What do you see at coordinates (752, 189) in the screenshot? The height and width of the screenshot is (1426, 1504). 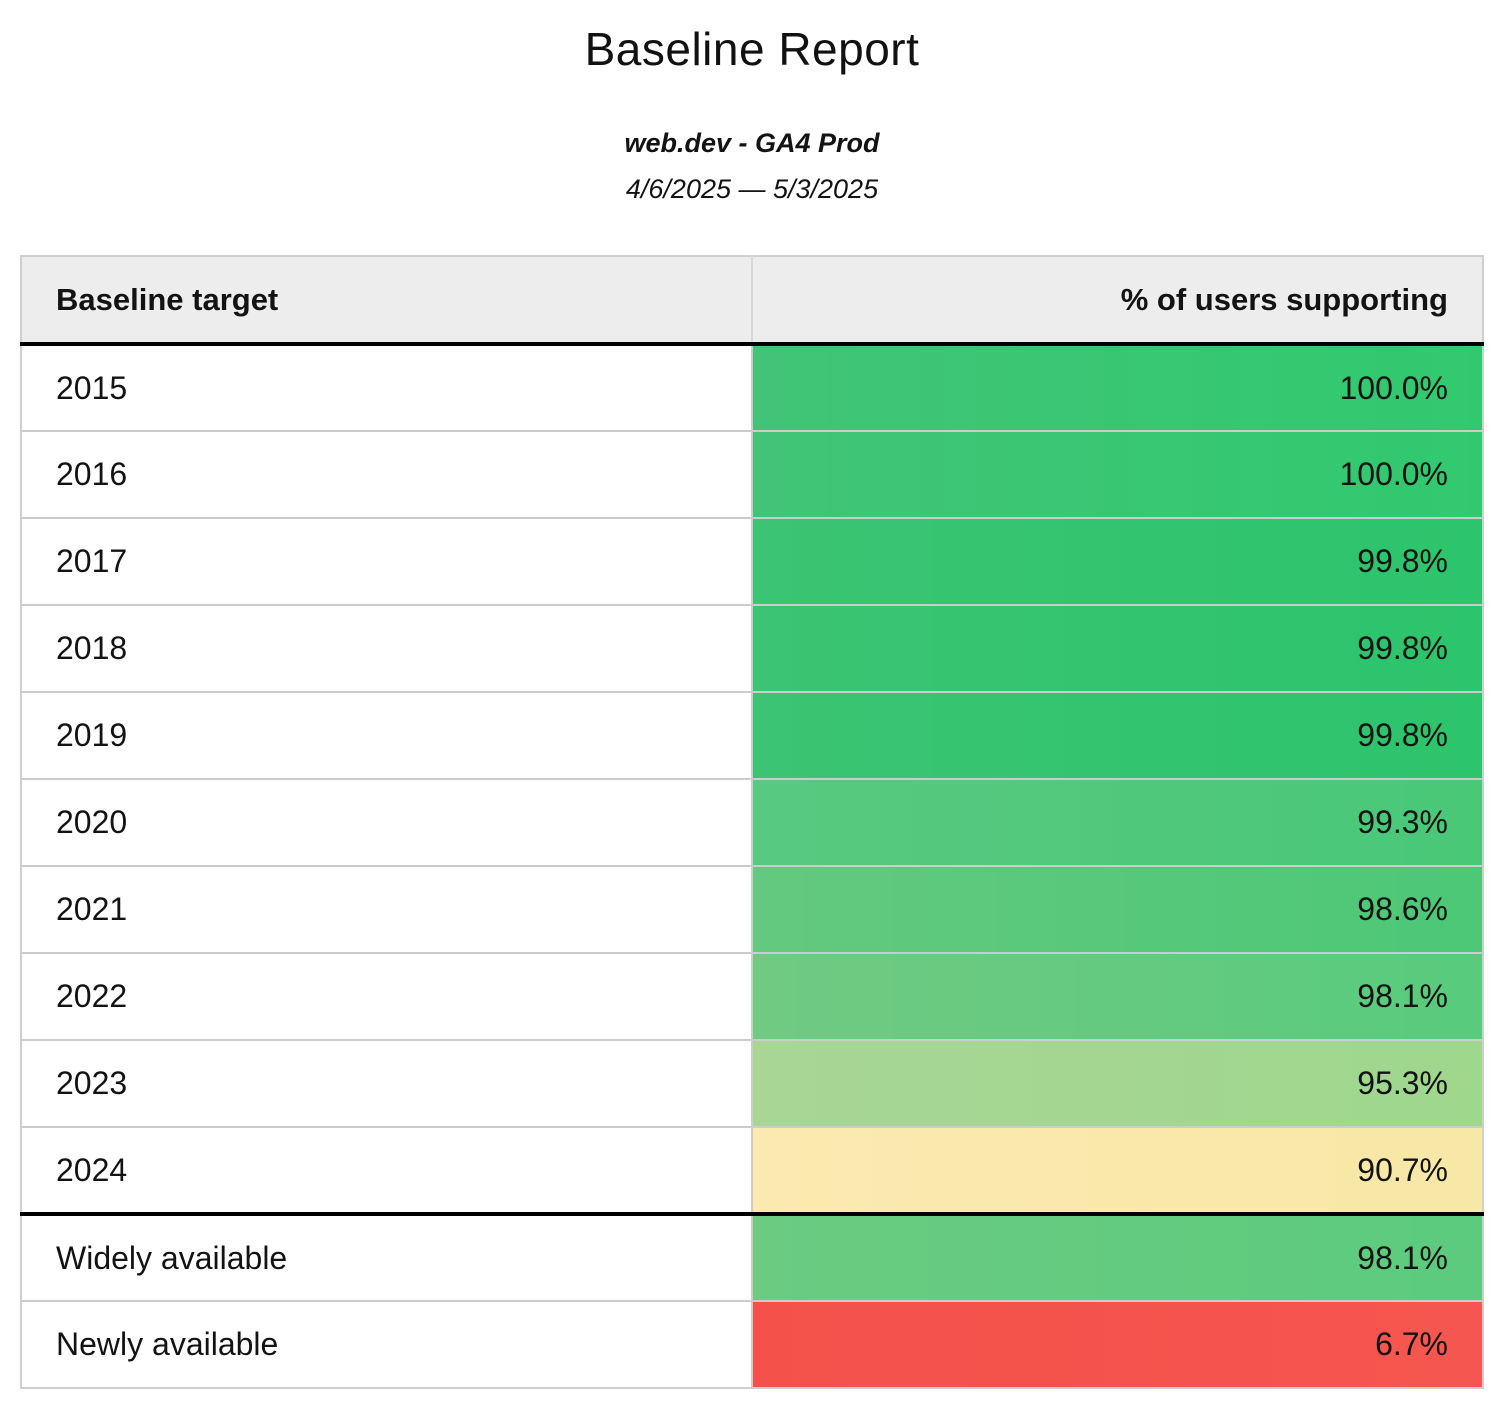 I see `report-date-range: 4/6/2025 — 5/3/2025` at bounding box center [752, 189].